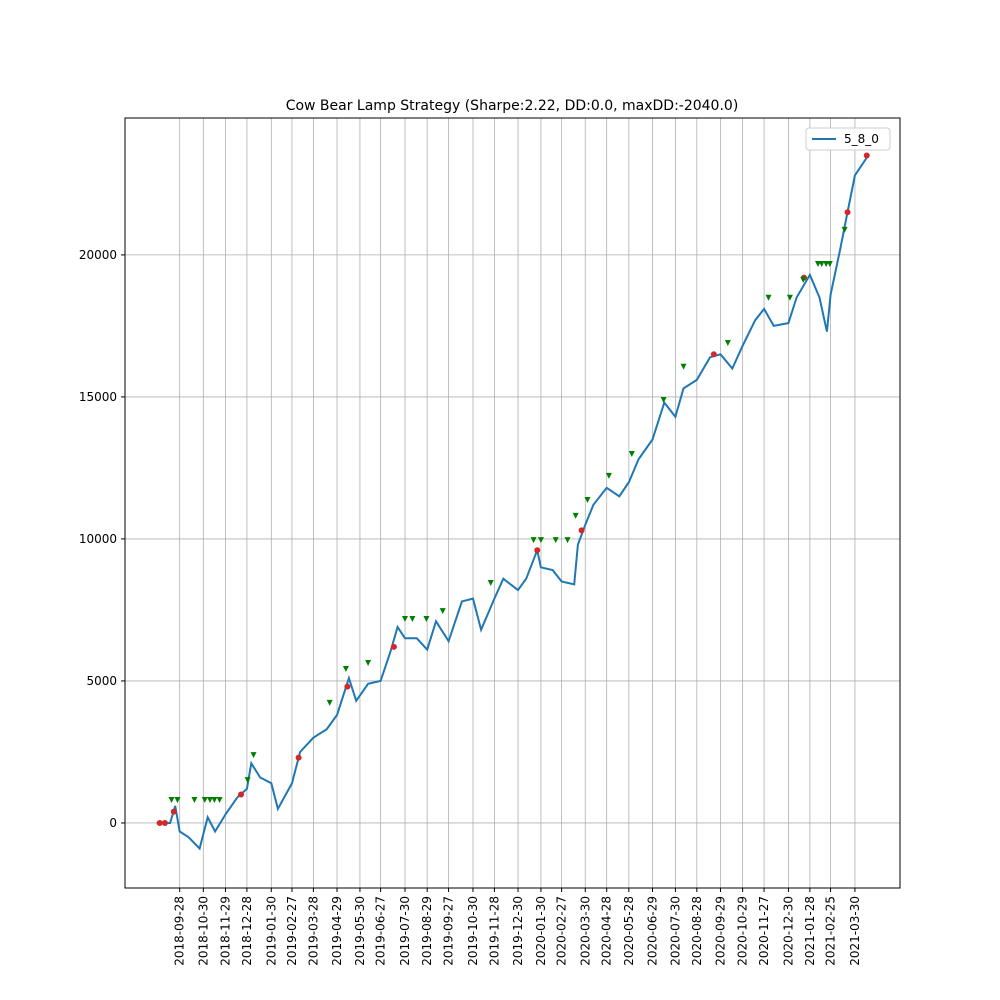  I want to click on x-tick-label: 2018-11-29, so click(225, 931).